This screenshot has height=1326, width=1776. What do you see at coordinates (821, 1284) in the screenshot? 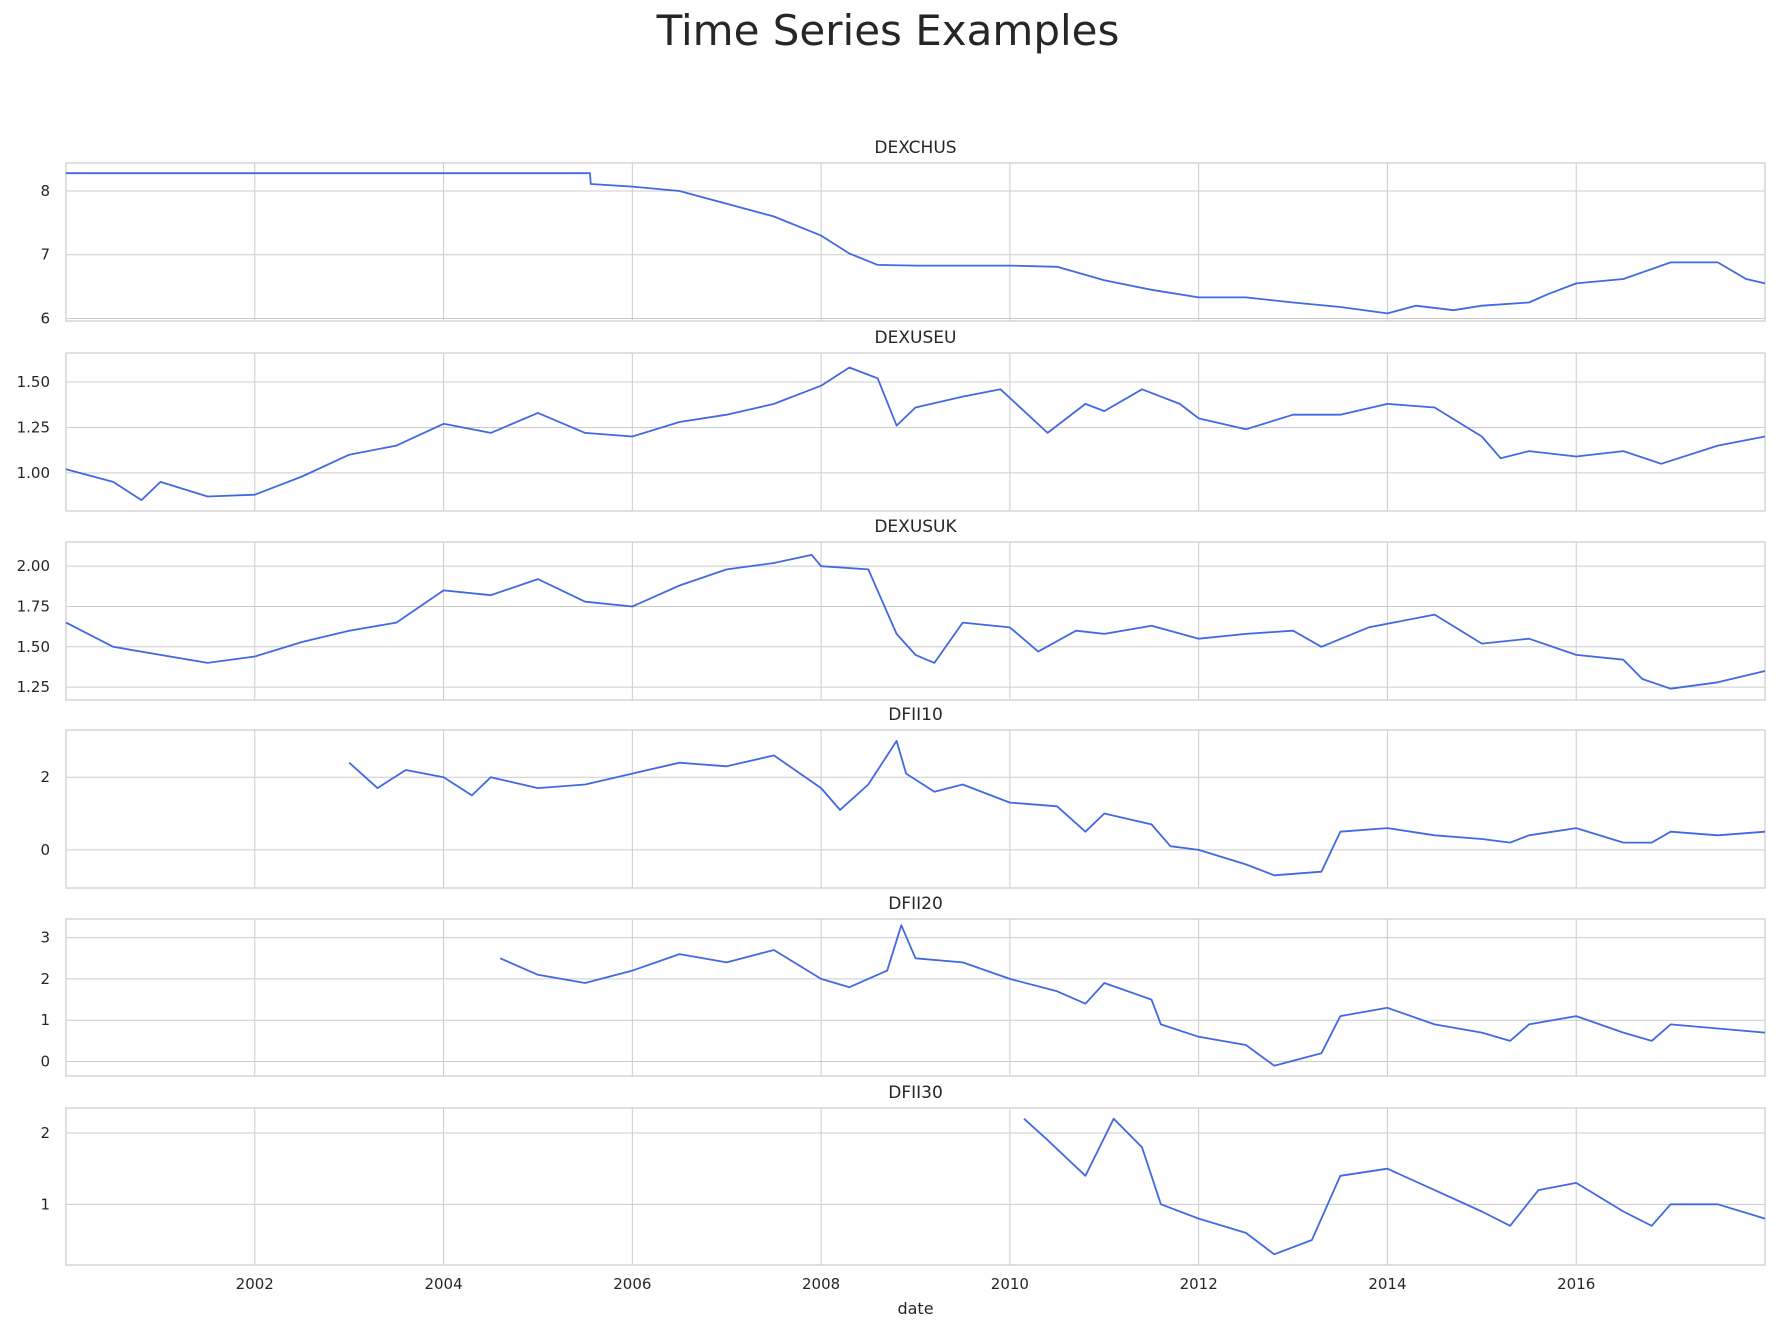
I see `x-tick-label: 2008` at bounding box center [821, 1284].